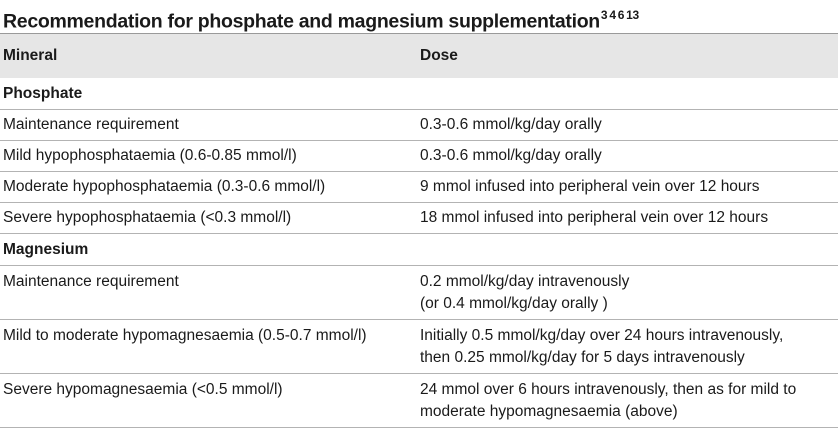 Image resolution: width=838 pixels, height=428 pixels. Describe the element at coordinates (206, 94) in the screenshot. I see `section-label: Phosphate` at that location.